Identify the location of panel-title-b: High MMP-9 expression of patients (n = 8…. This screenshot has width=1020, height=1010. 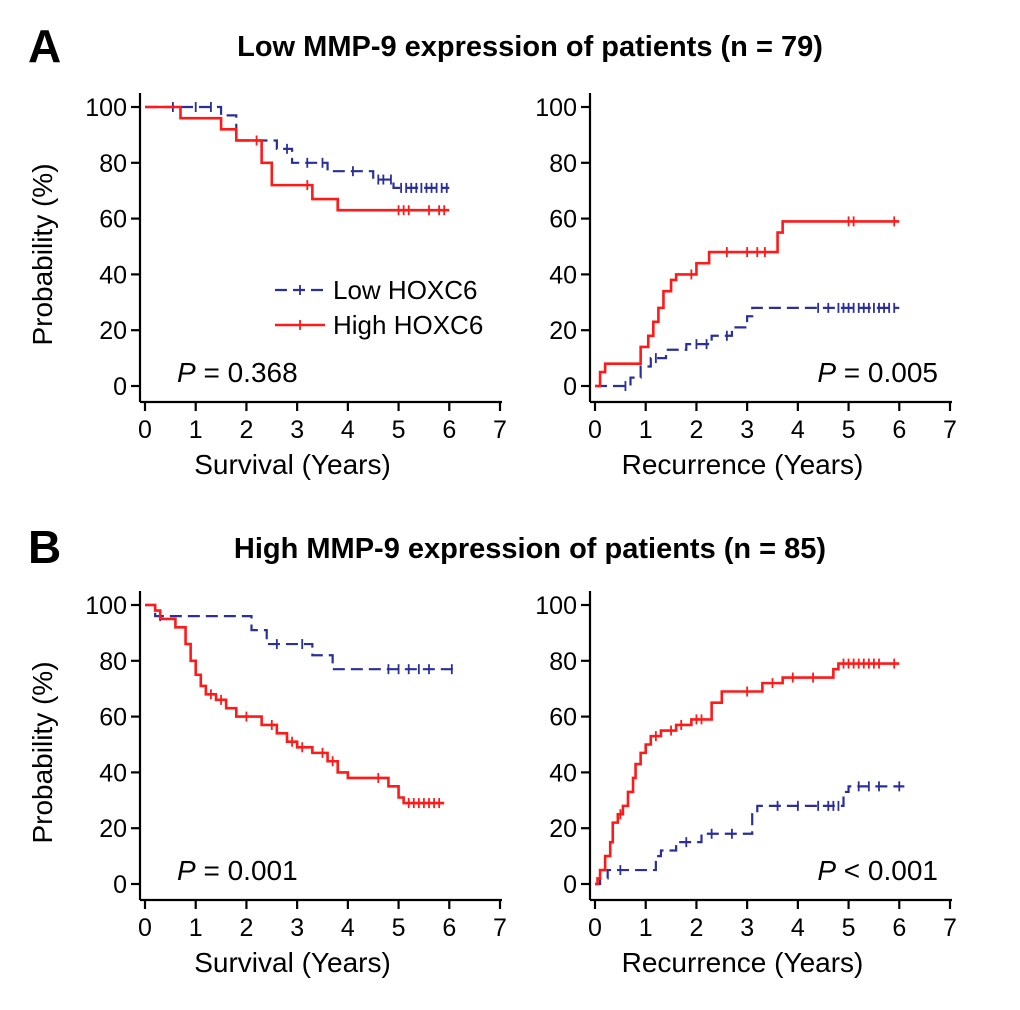
(530, 549).